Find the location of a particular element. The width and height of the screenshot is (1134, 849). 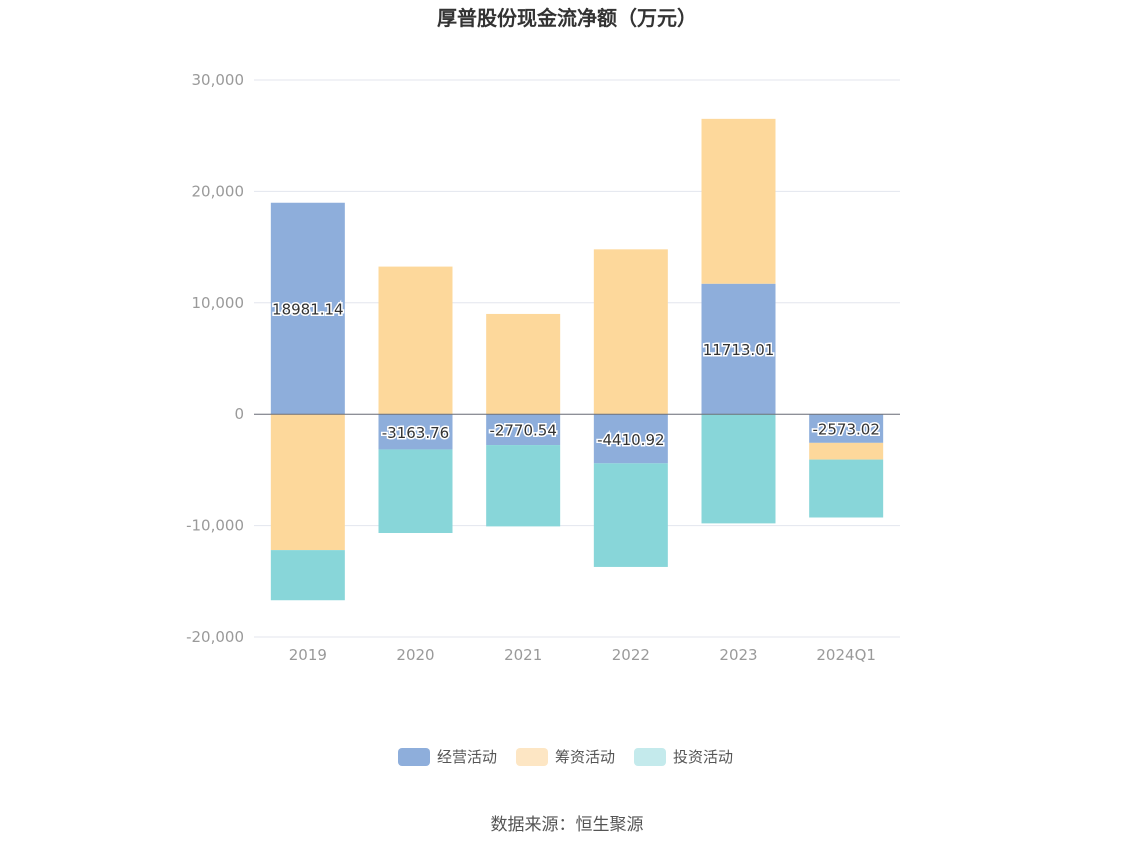

data-label: -2573.02 is located at coordinates (845, 430).